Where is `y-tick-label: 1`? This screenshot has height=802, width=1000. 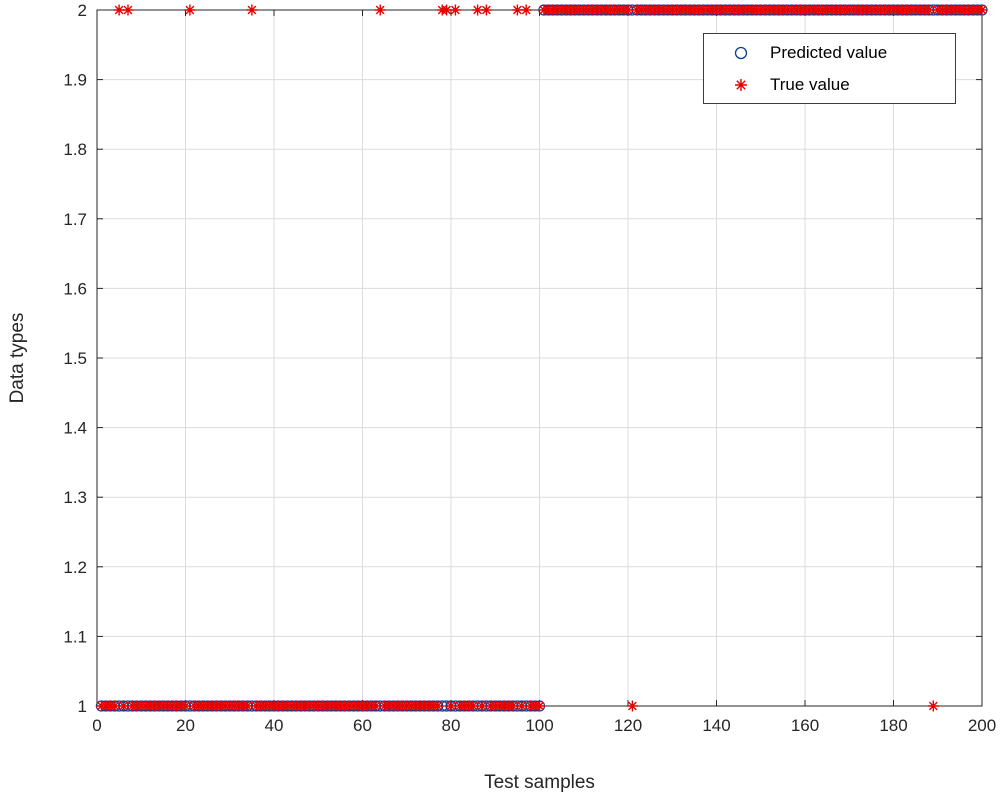
y-tick-label: 1 is located at coordinates (82, 706).